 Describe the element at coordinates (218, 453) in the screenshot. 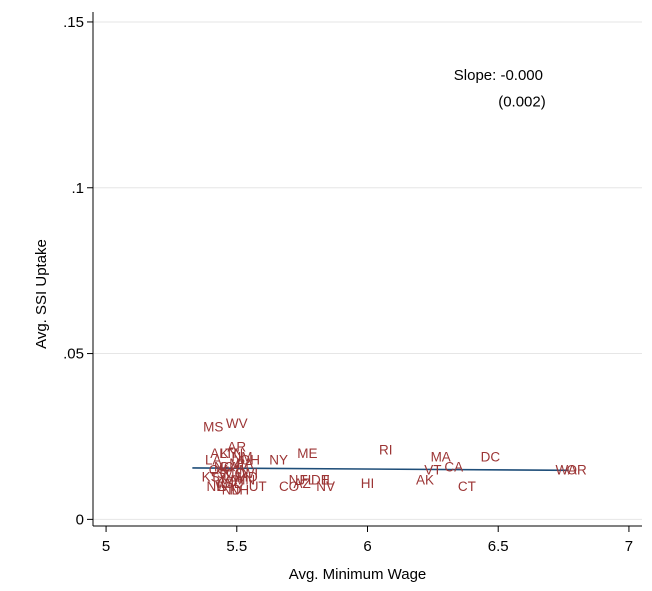

I see `point-label-al: AL` at that location.